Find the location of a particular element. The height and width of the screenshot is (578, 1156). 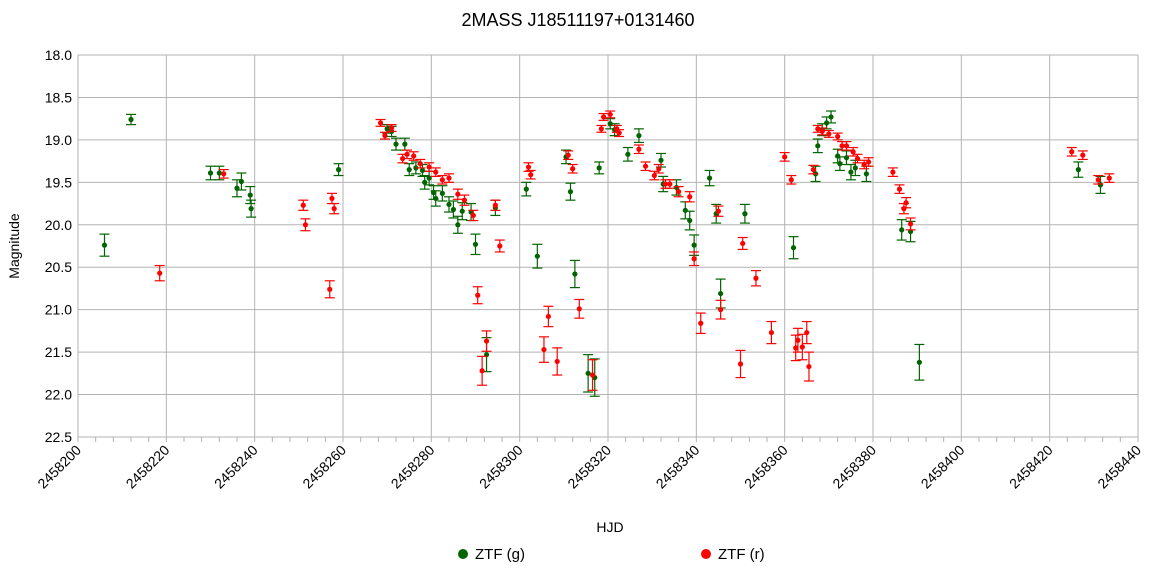

y-tick-label: 21.5 is located at coordinates (58, 352).